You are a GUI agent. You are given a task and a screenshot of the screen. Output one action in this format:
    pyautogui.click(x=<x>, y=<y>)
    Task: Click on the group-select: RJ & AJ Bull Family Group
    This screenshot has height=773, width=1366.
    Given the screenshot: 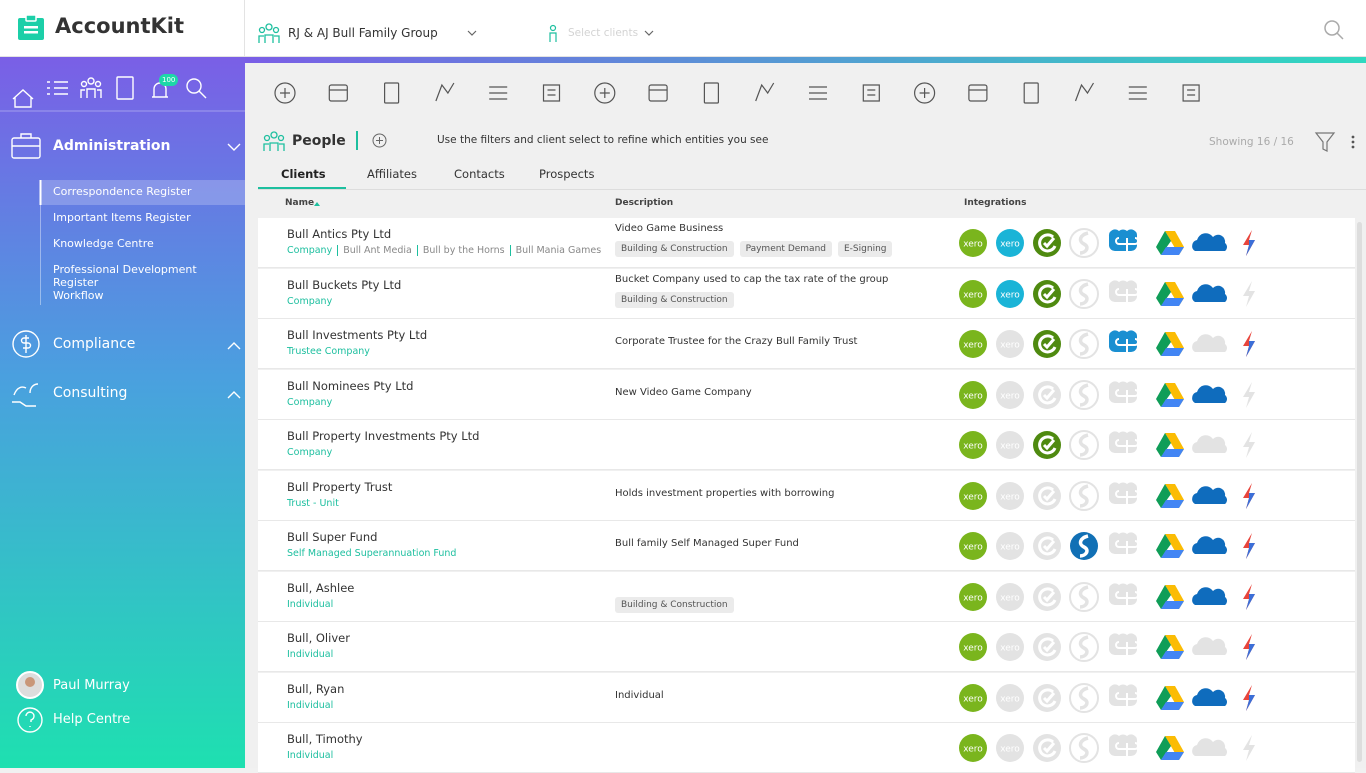 What is the action you would take?
    pyautogui.click(x=363, y=33)
    